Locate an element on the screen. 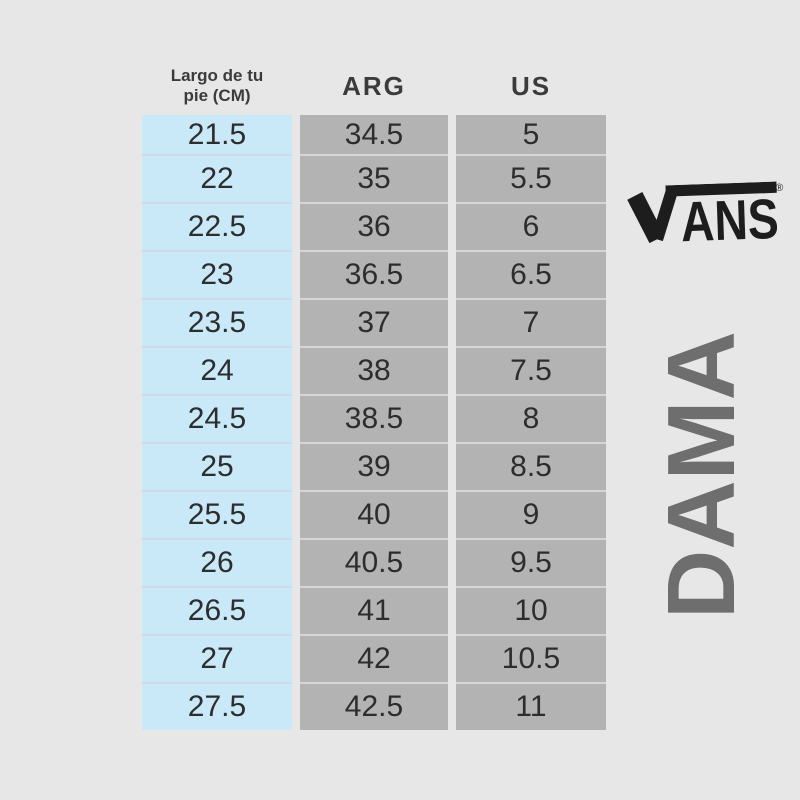 This screenshot has height=800, width=800. table-row: 25 39 8.5 is located at coordinates (374, 466).